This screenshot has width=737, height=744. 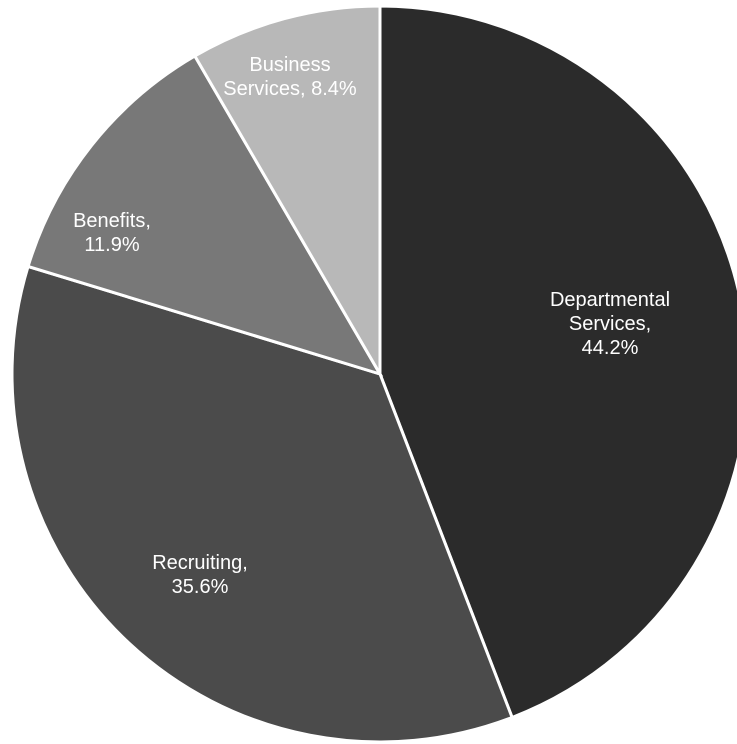 I want to click on pie-label-business-services: Business Services, 8.4%, so click(x=290, y=77).